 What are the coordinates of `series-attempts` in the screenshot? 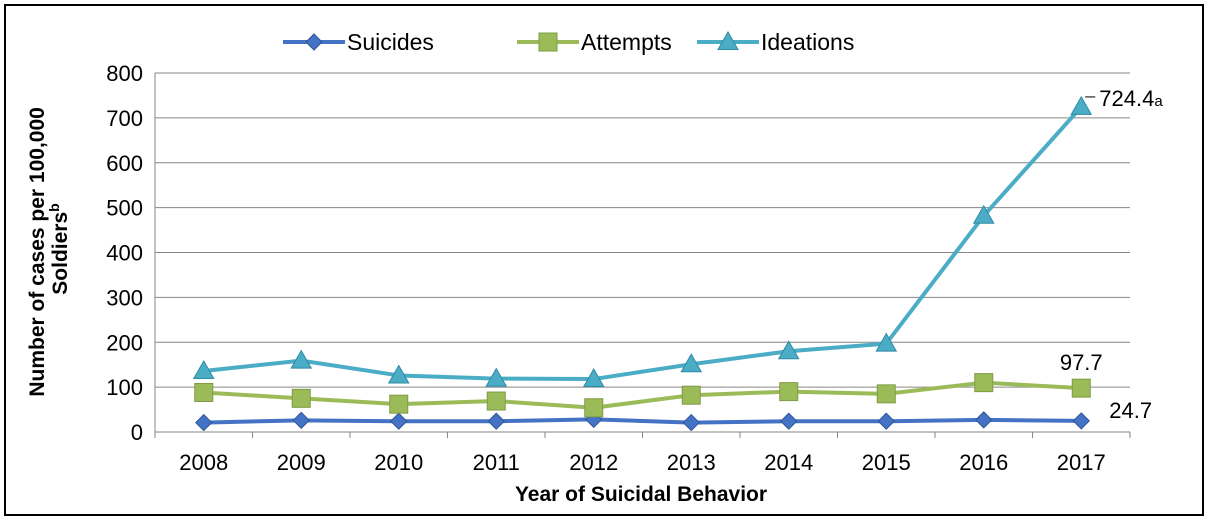 It's located at (642, 395).